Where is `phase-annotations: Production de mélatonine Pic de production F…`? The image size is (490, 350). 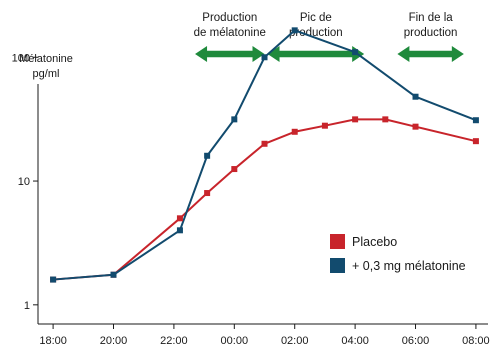
phase-annotations: Production de mélatonine Pic de production F… is located at coordinates (329, 37).